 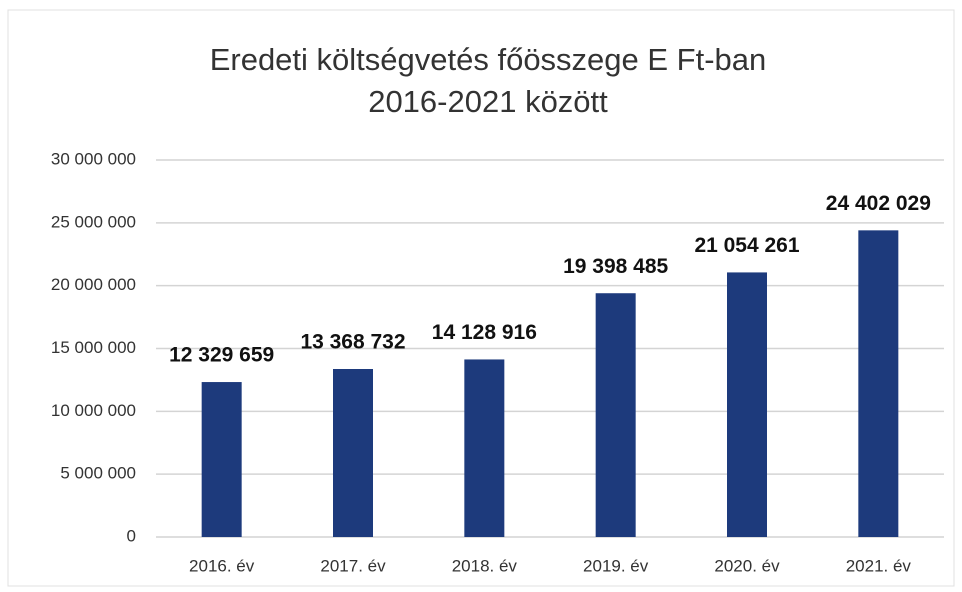 What do you see at coordinates (616, 565) in the screenshot?
I see `x-tick-label: 2019. év` at bounding box center [616, 565].